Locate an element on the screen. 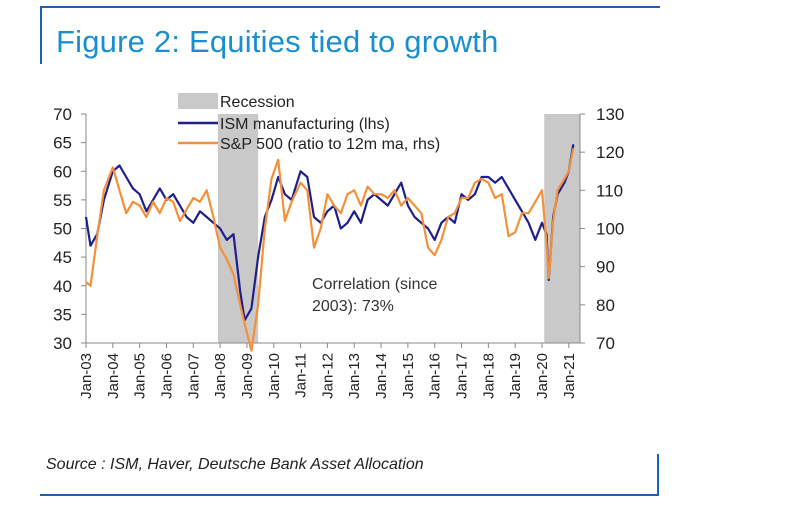  x-tick-label: Jan-16 is located at coordinates (435, 376).